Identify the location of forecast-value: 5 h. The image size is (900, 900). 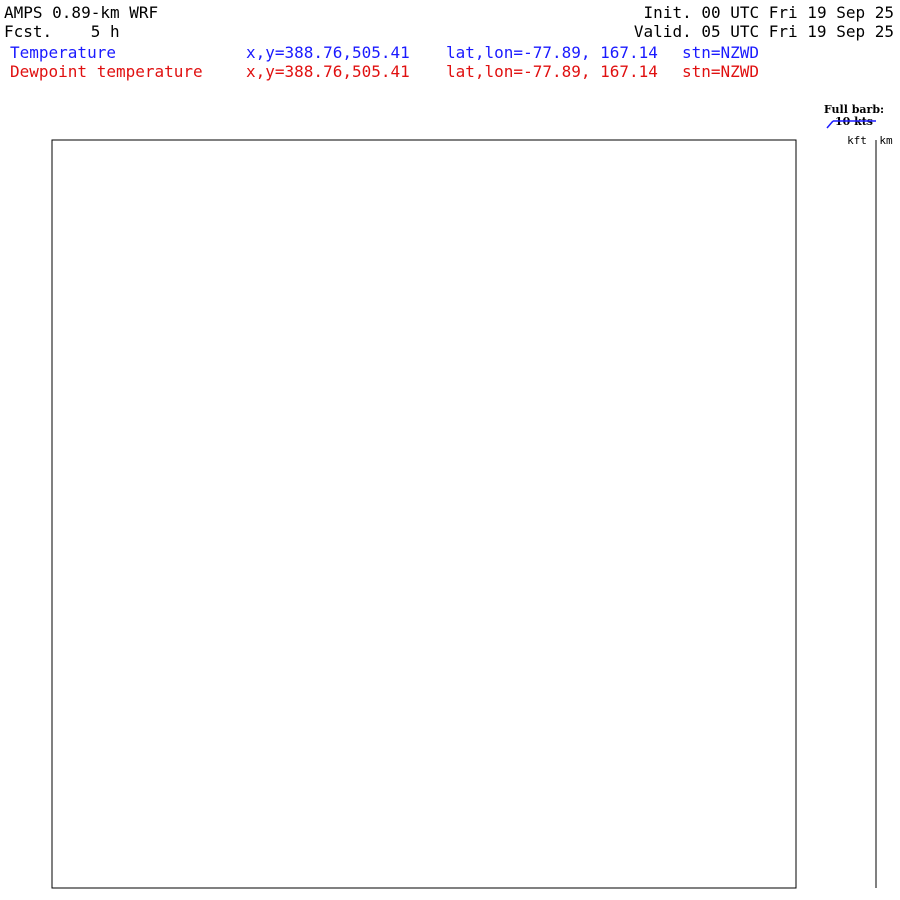
(105, 31).